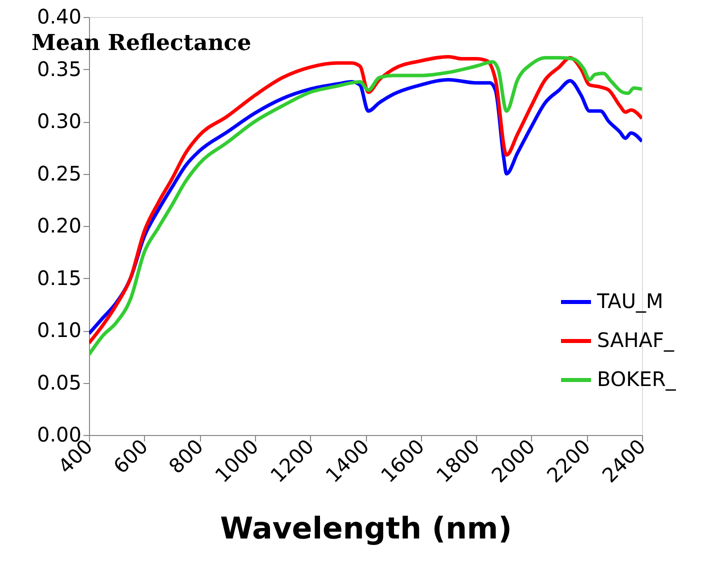 This screenshot has height=570, width=724. What do you see at coordinates (636, 340) in the screenshot?
I see `legend-label: SAHAF_` at bounding box center [636, 340].